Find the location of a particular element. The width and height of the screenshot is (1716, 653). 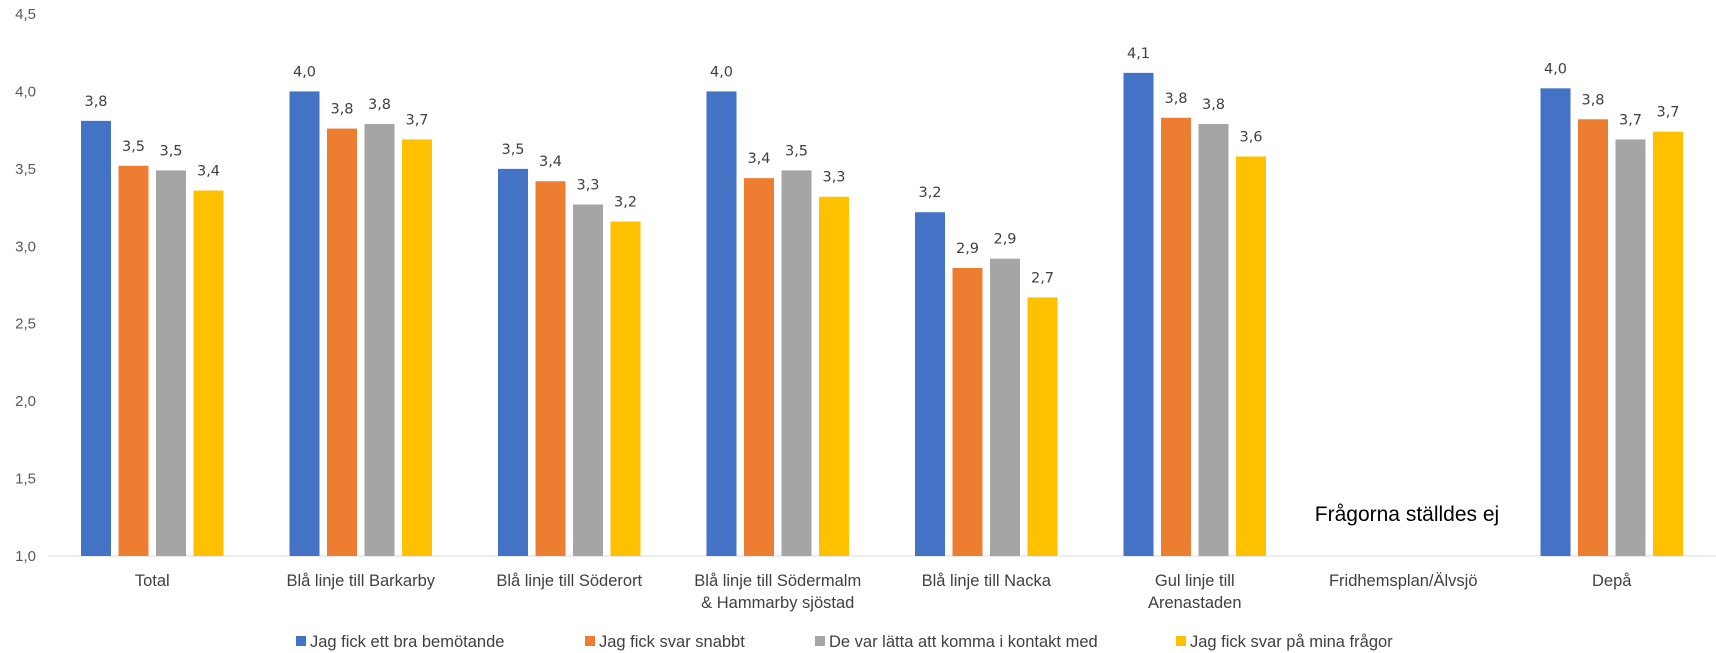

y-axis-ticks: 1,0 1,5 2,0 2,5 3,0 3,5 4,0 4,5 is located at coordinates (25, 285).